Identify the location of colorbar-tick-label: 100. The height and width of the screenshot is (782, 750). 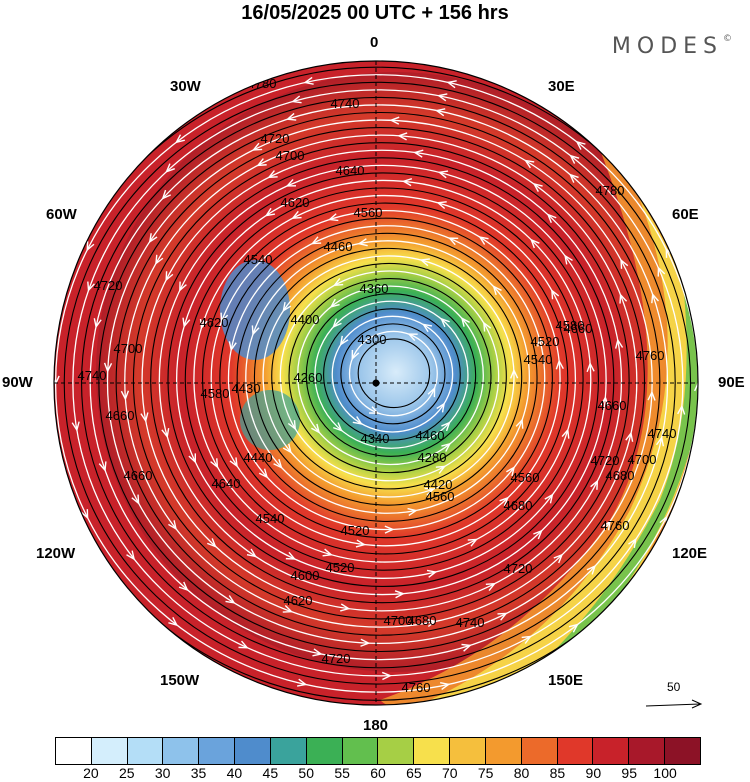
(665, 773).